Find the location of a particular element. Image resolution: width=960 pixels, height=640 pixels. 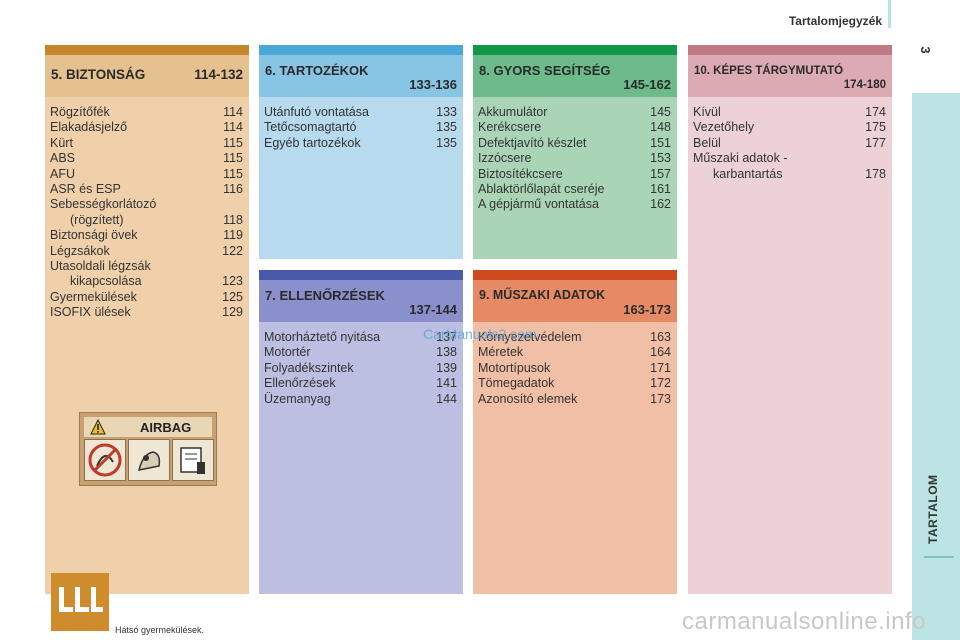

toc-entry-page: 177 is located at coordinates (875, 142).